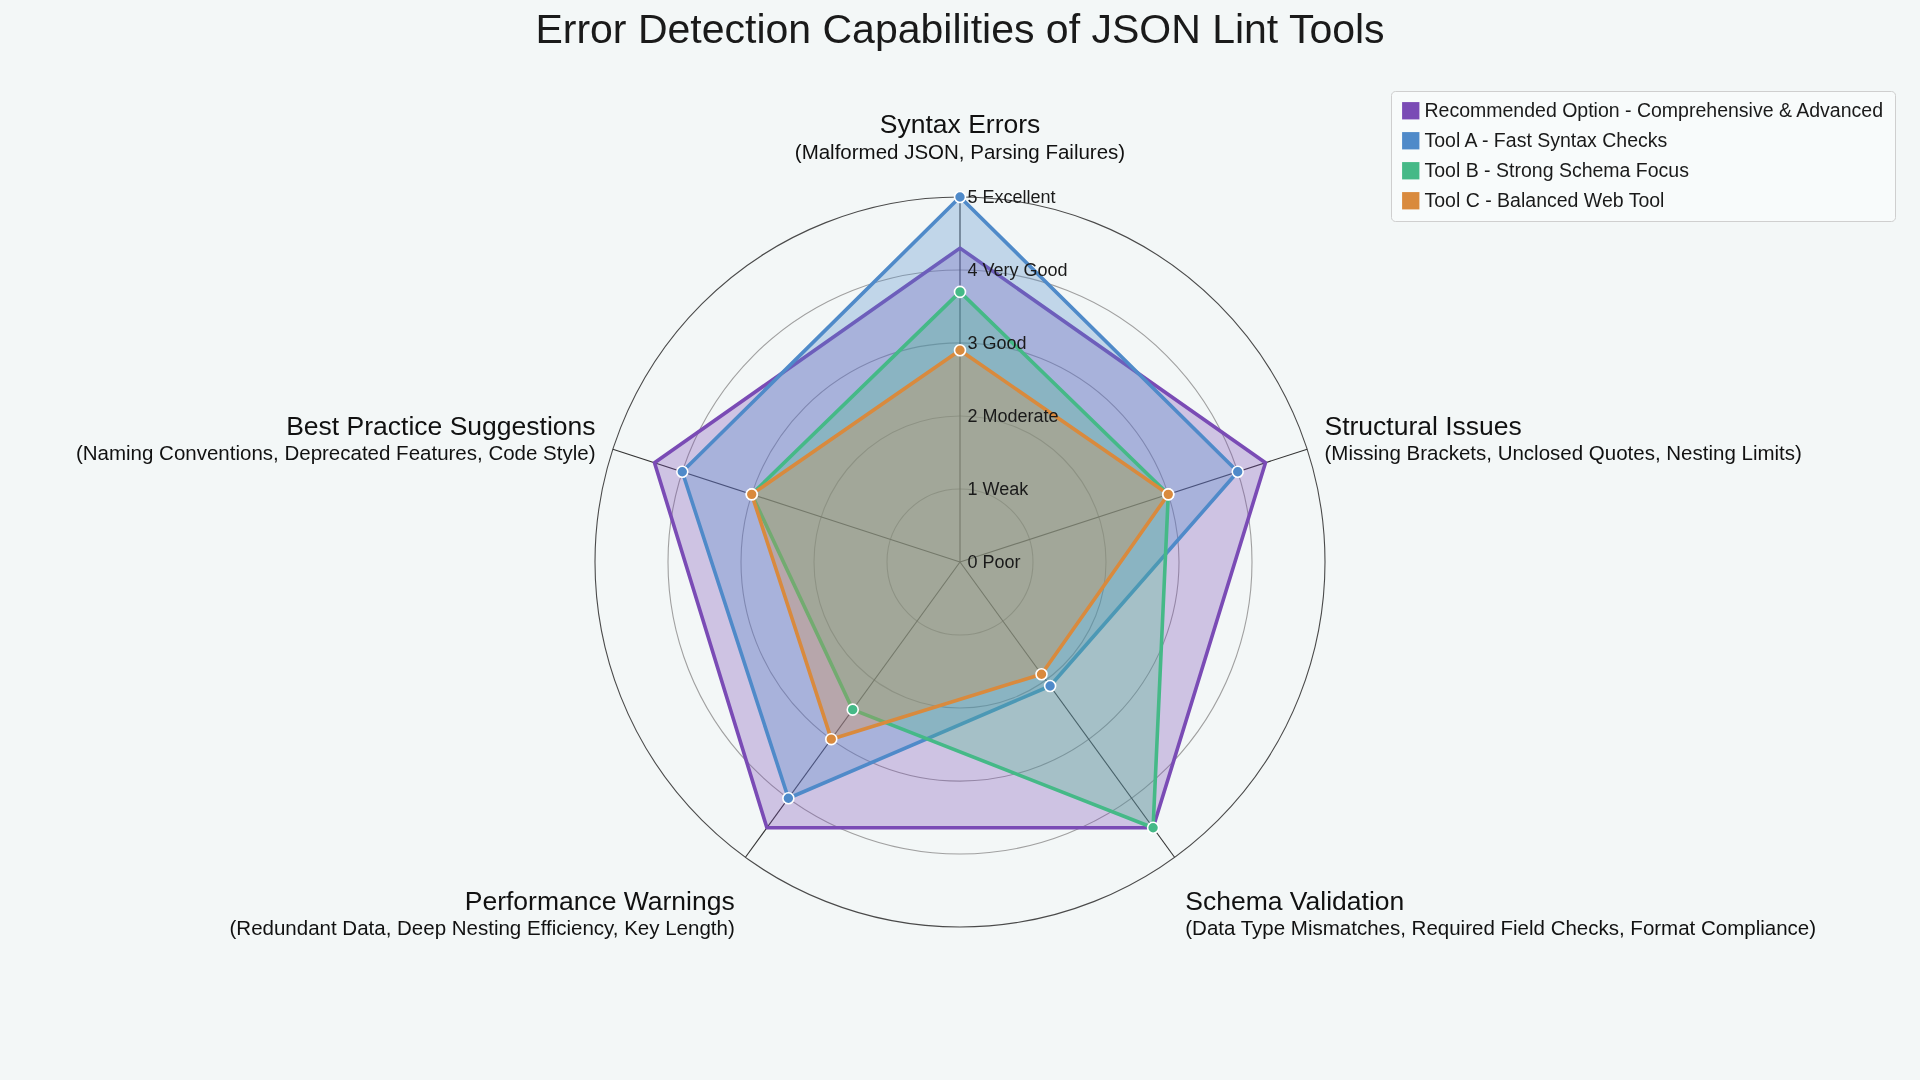 This screenshot has height=1080, width=1920. What do you see at coordinates (1546, 139) in the screenshot?
I see `legend-label: Tool A - Fast Syntax Checks` at bounding box center [1546, 139].